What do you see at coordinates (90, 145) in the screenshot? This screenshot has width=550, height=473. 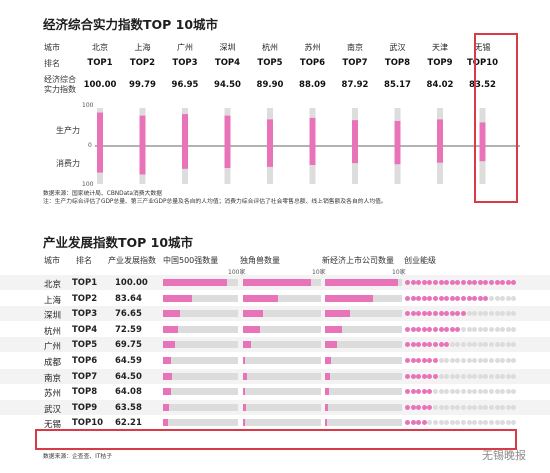 I see `axis-tick-zero: 0` at bounding box center [90, 145].